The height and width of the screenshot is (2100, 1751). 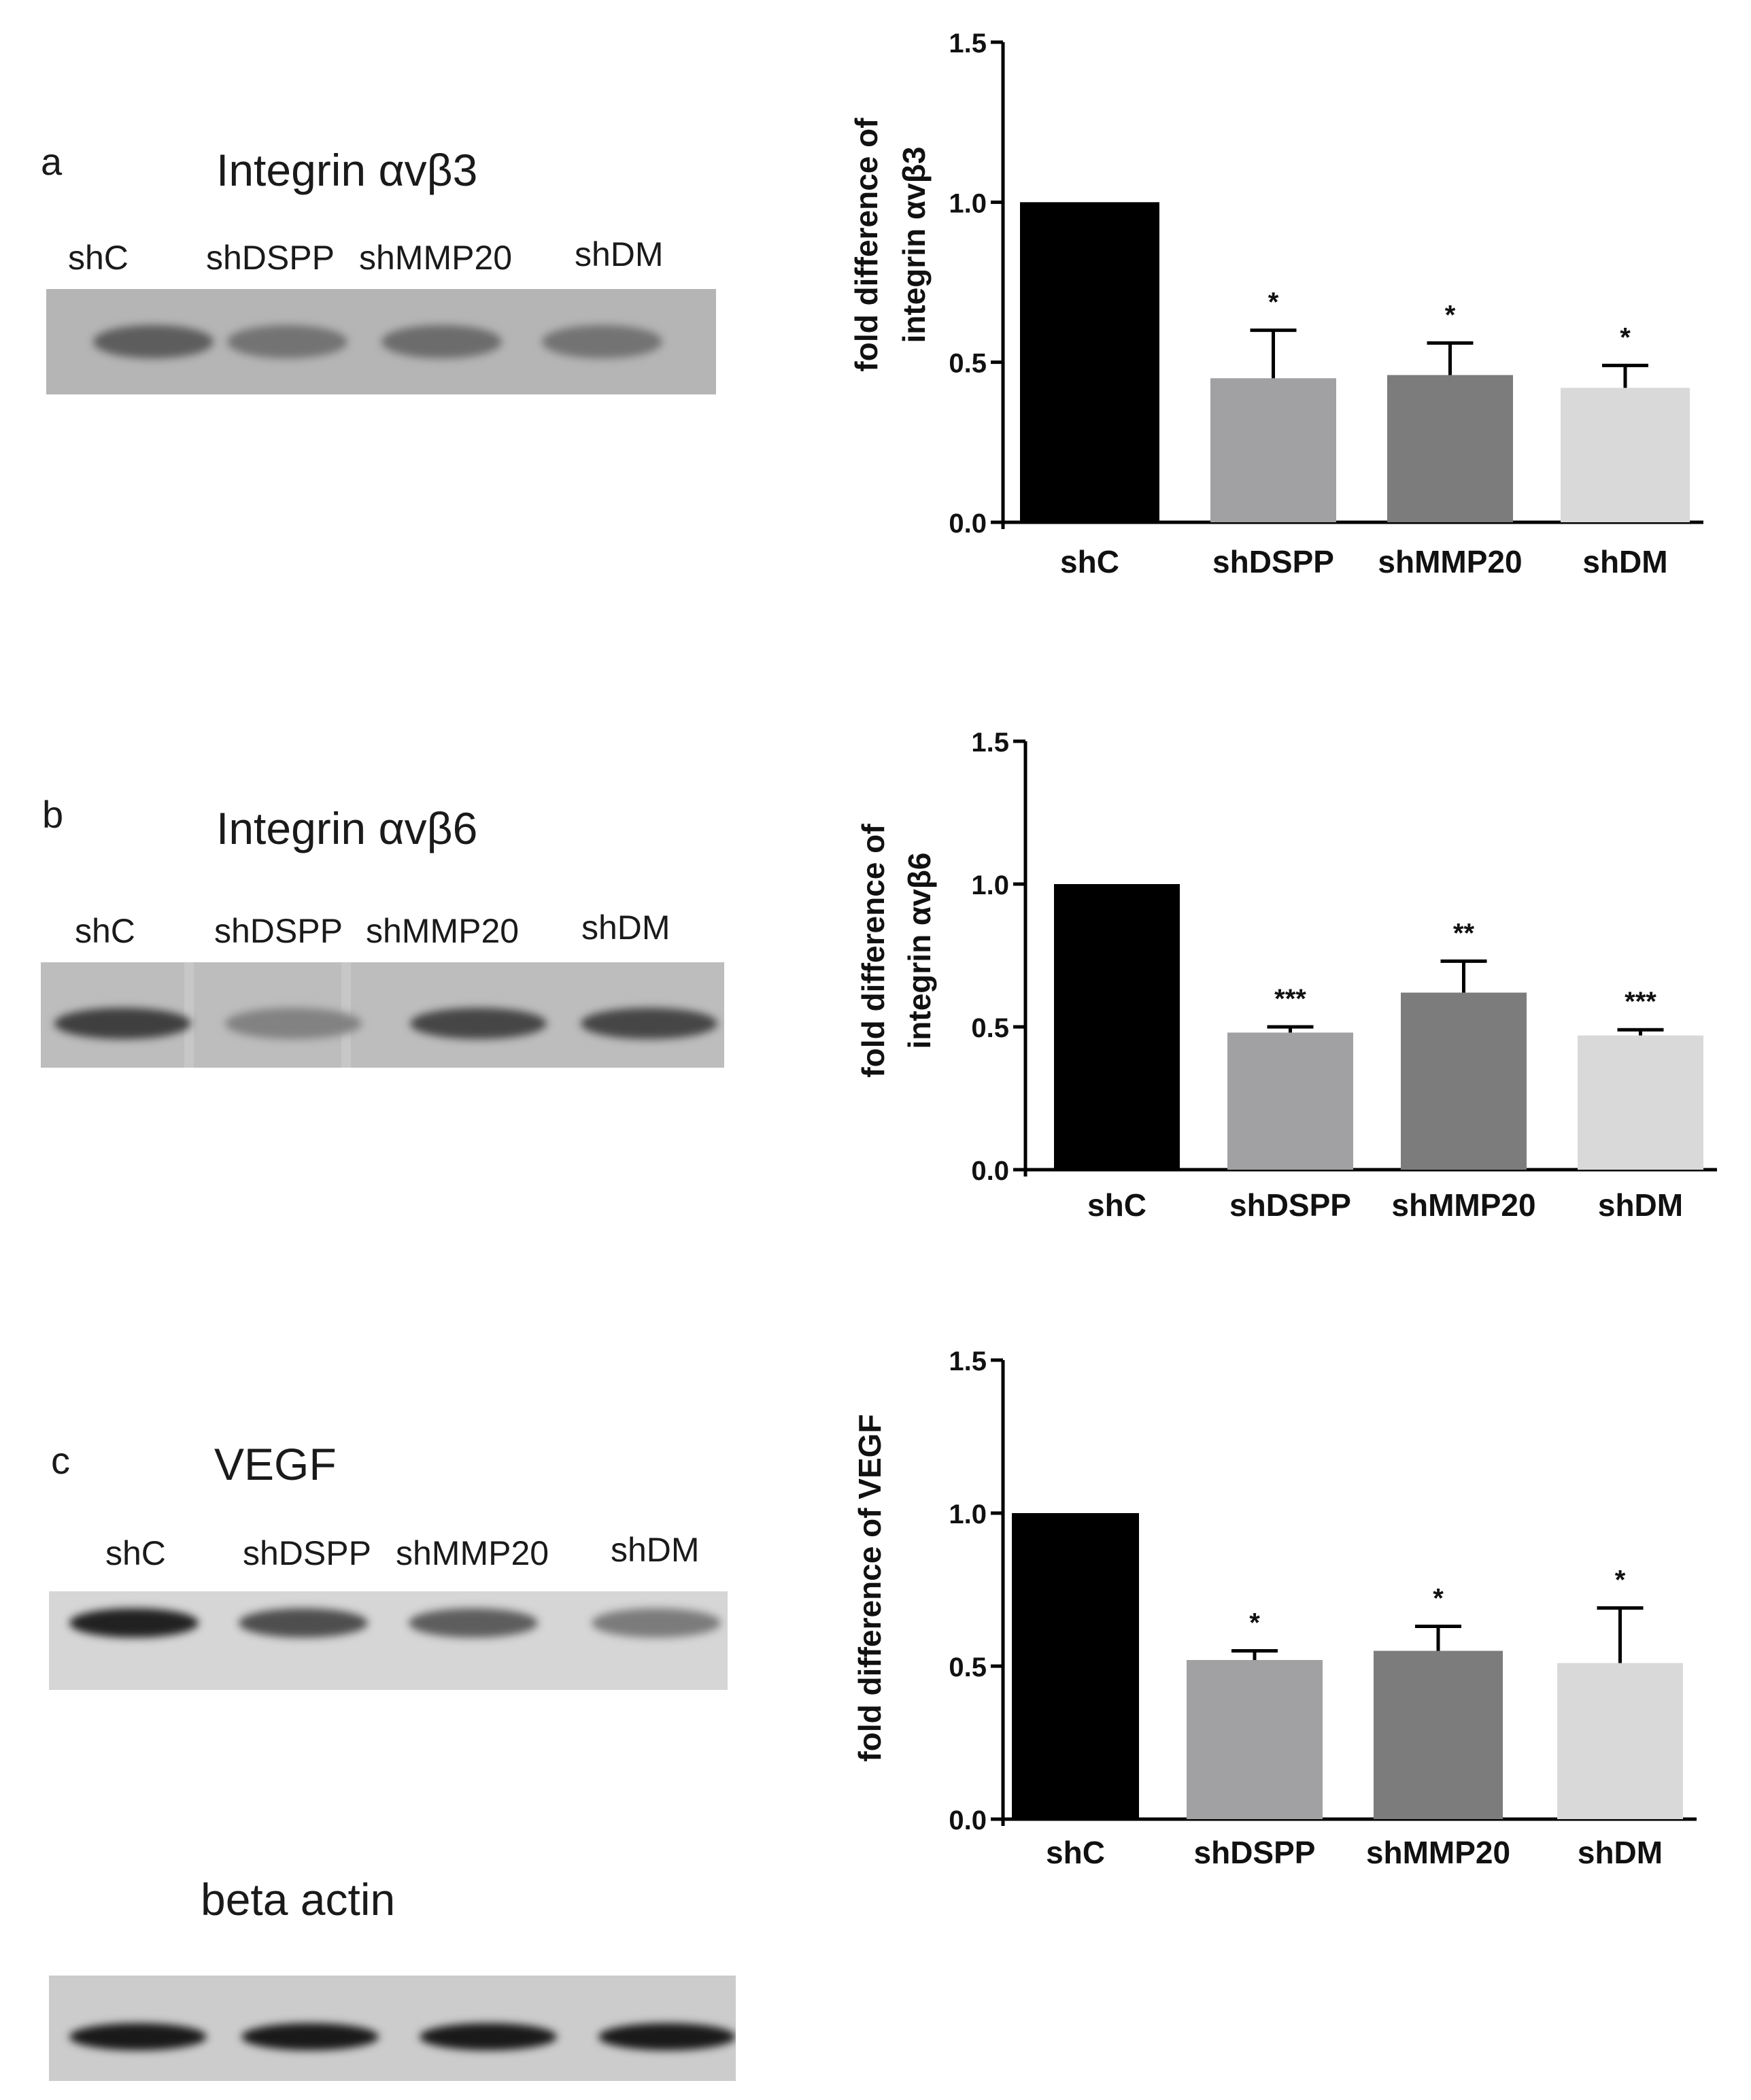 I want to click on lane-divider, so click(x=189, y=1015).